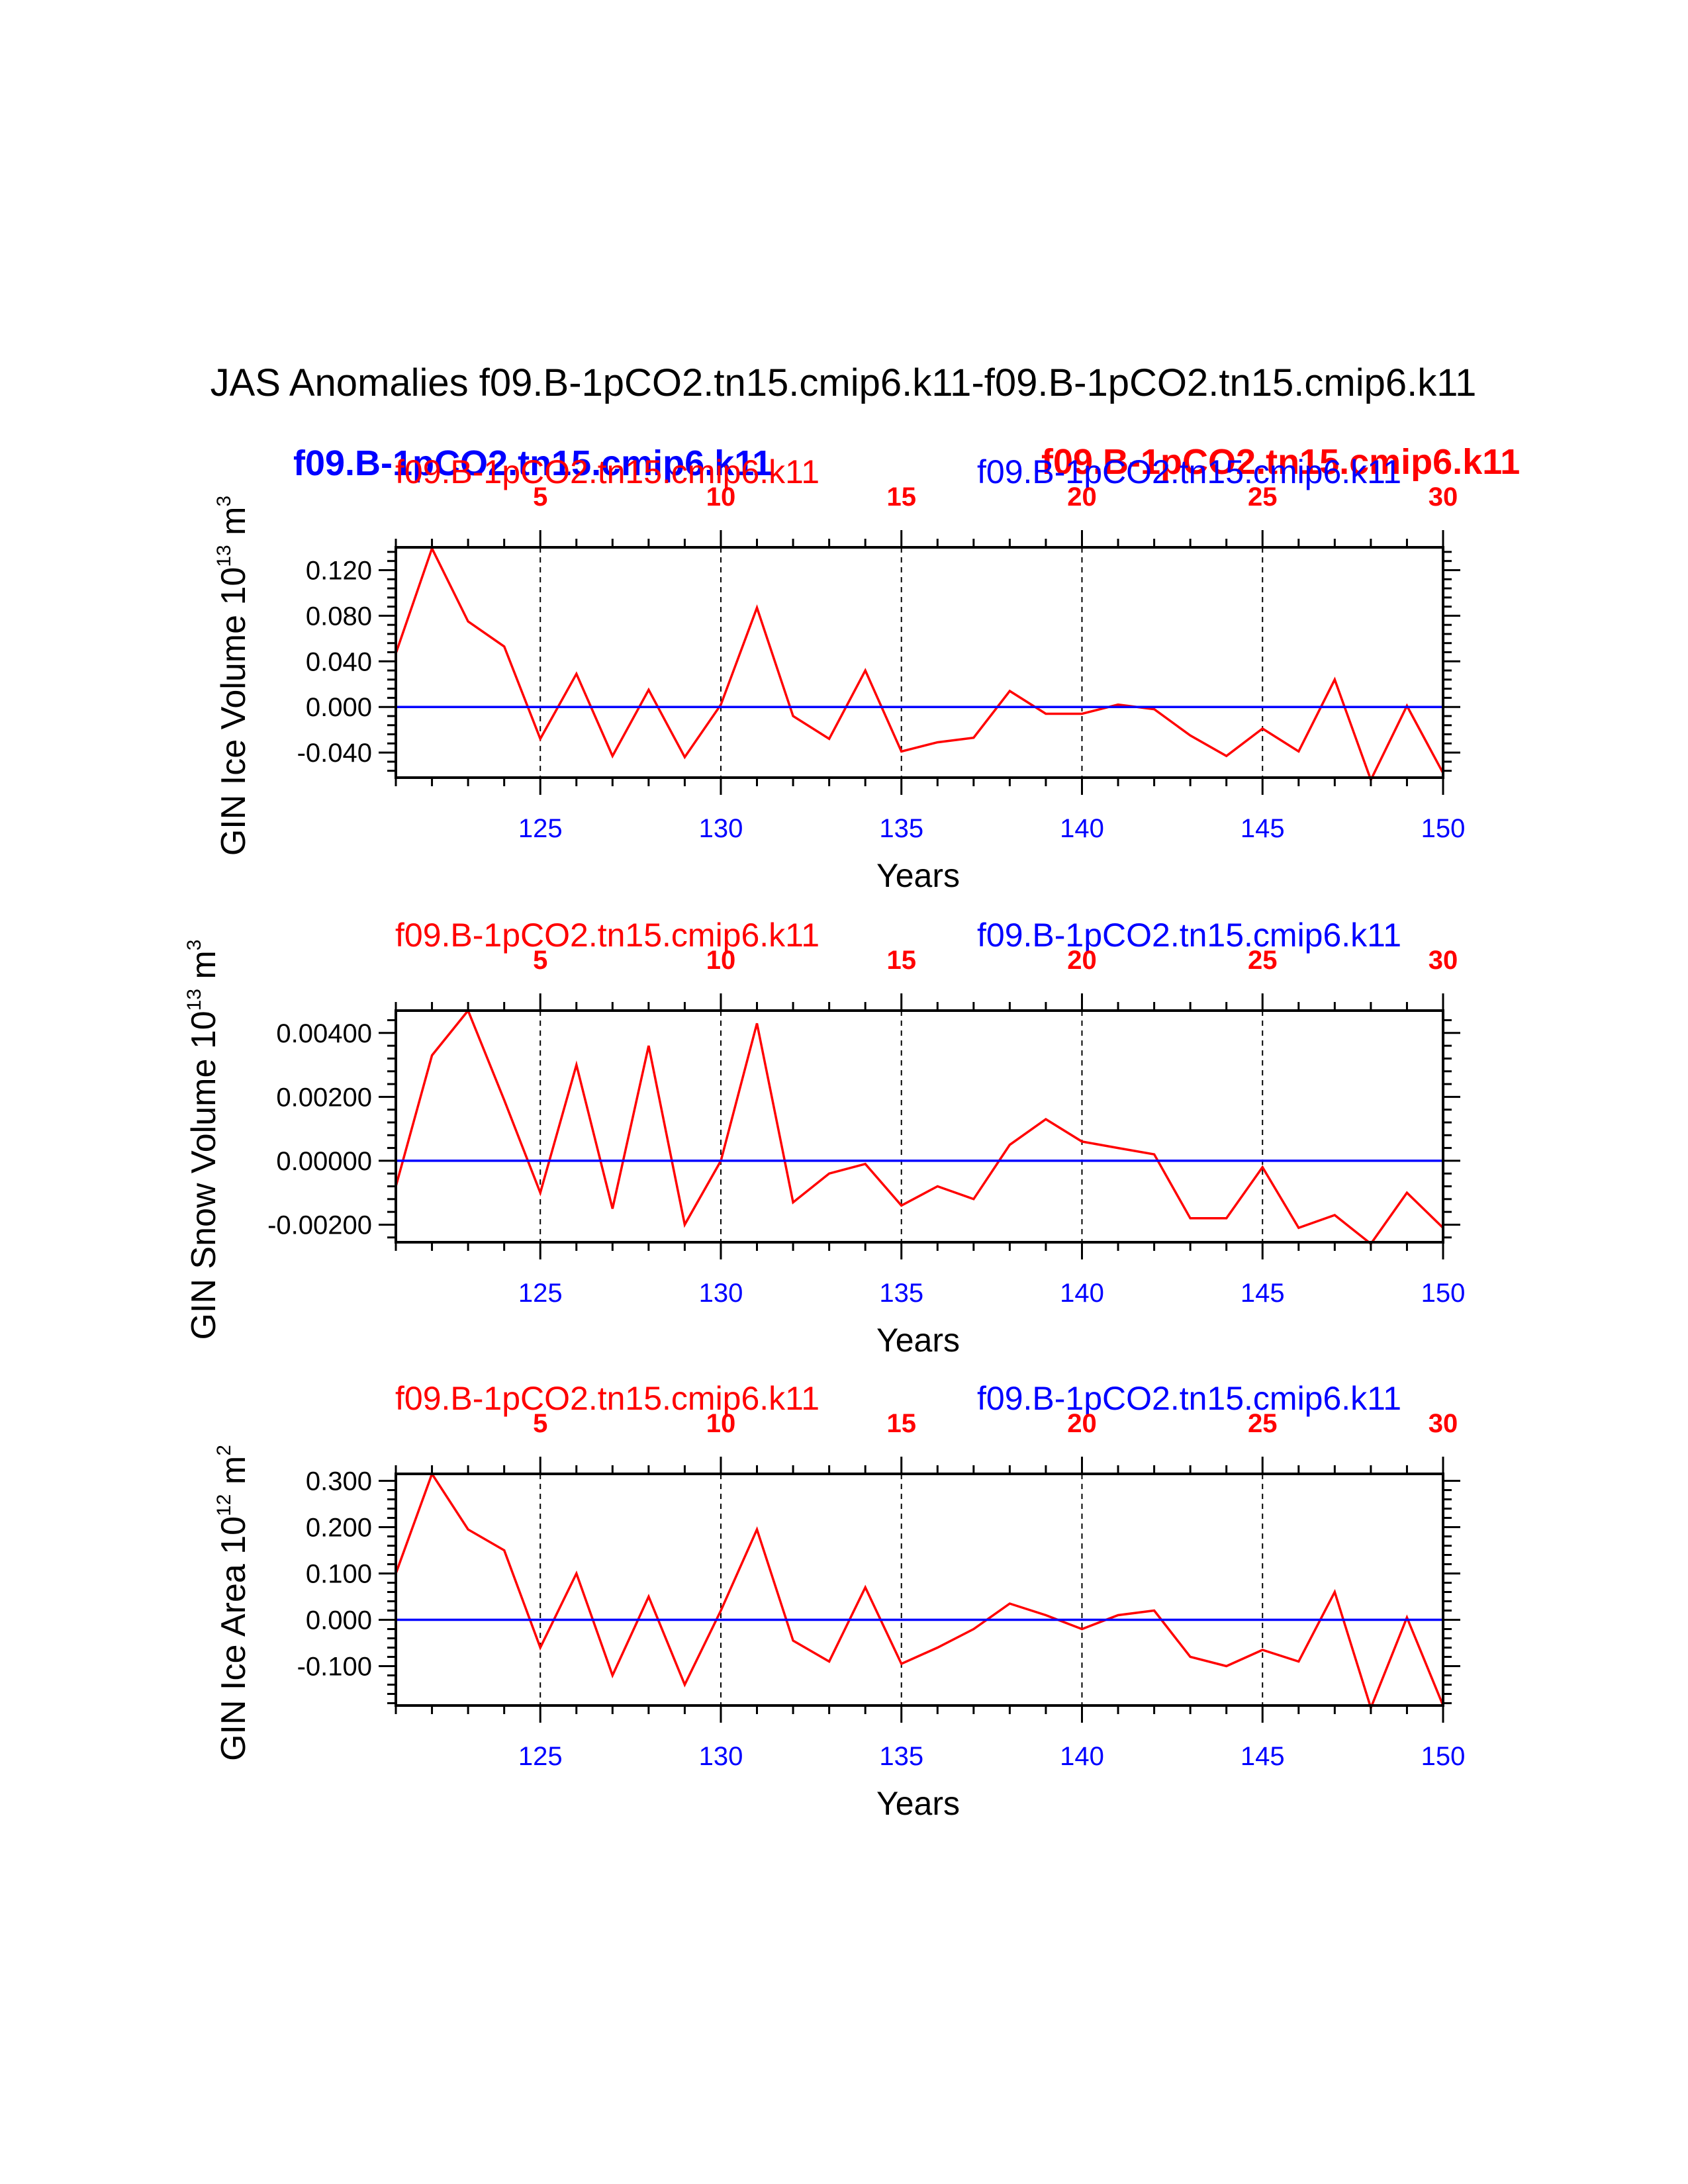 This screenshot has height=2184, width=1688. What do you see at coordinates (224, 1505) in the screenshot?
I see `y-axis-label-part: 12` at bounding box center [224, 1505].